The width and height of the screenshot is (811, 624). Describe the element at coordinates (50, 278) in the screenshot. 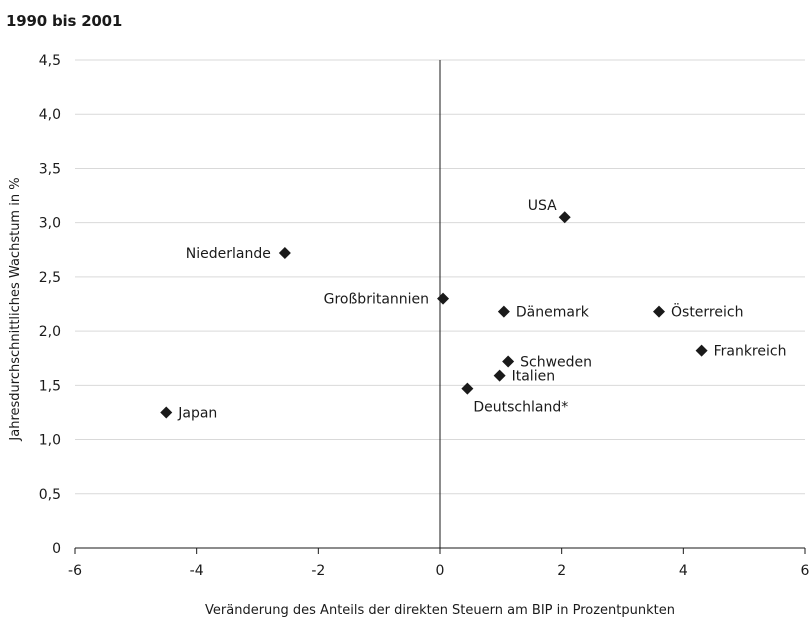

I see `y-tick-label: 2,5` at that location.